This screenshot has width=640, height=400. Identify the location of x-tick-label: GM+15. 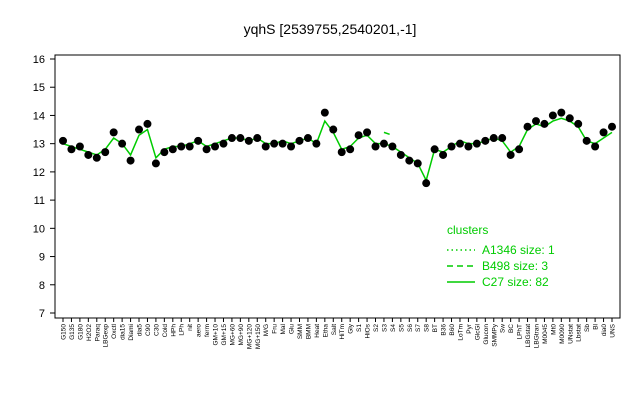
(224, 335).